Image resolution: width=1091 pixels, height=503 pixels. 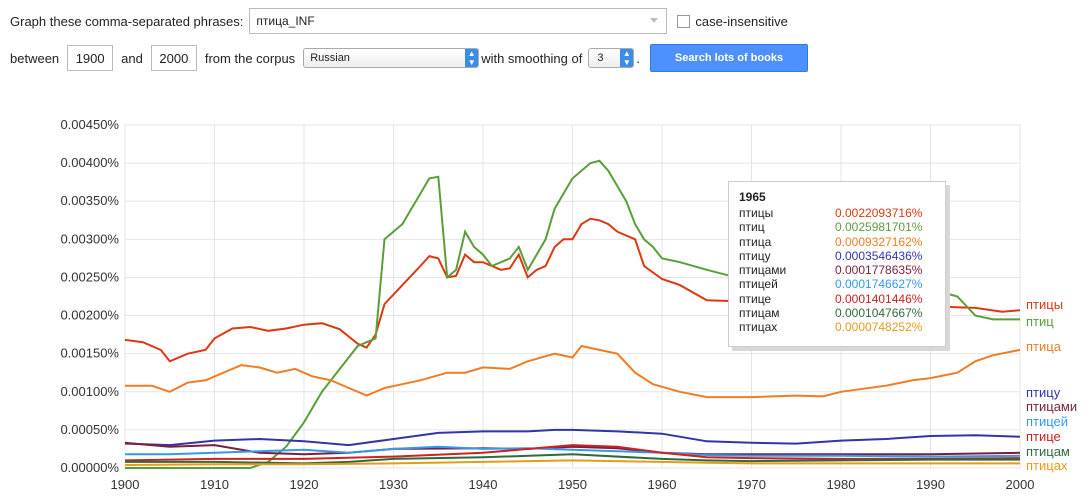 I want to click on search-button: Search lots of books, so click(x=728, y=58).